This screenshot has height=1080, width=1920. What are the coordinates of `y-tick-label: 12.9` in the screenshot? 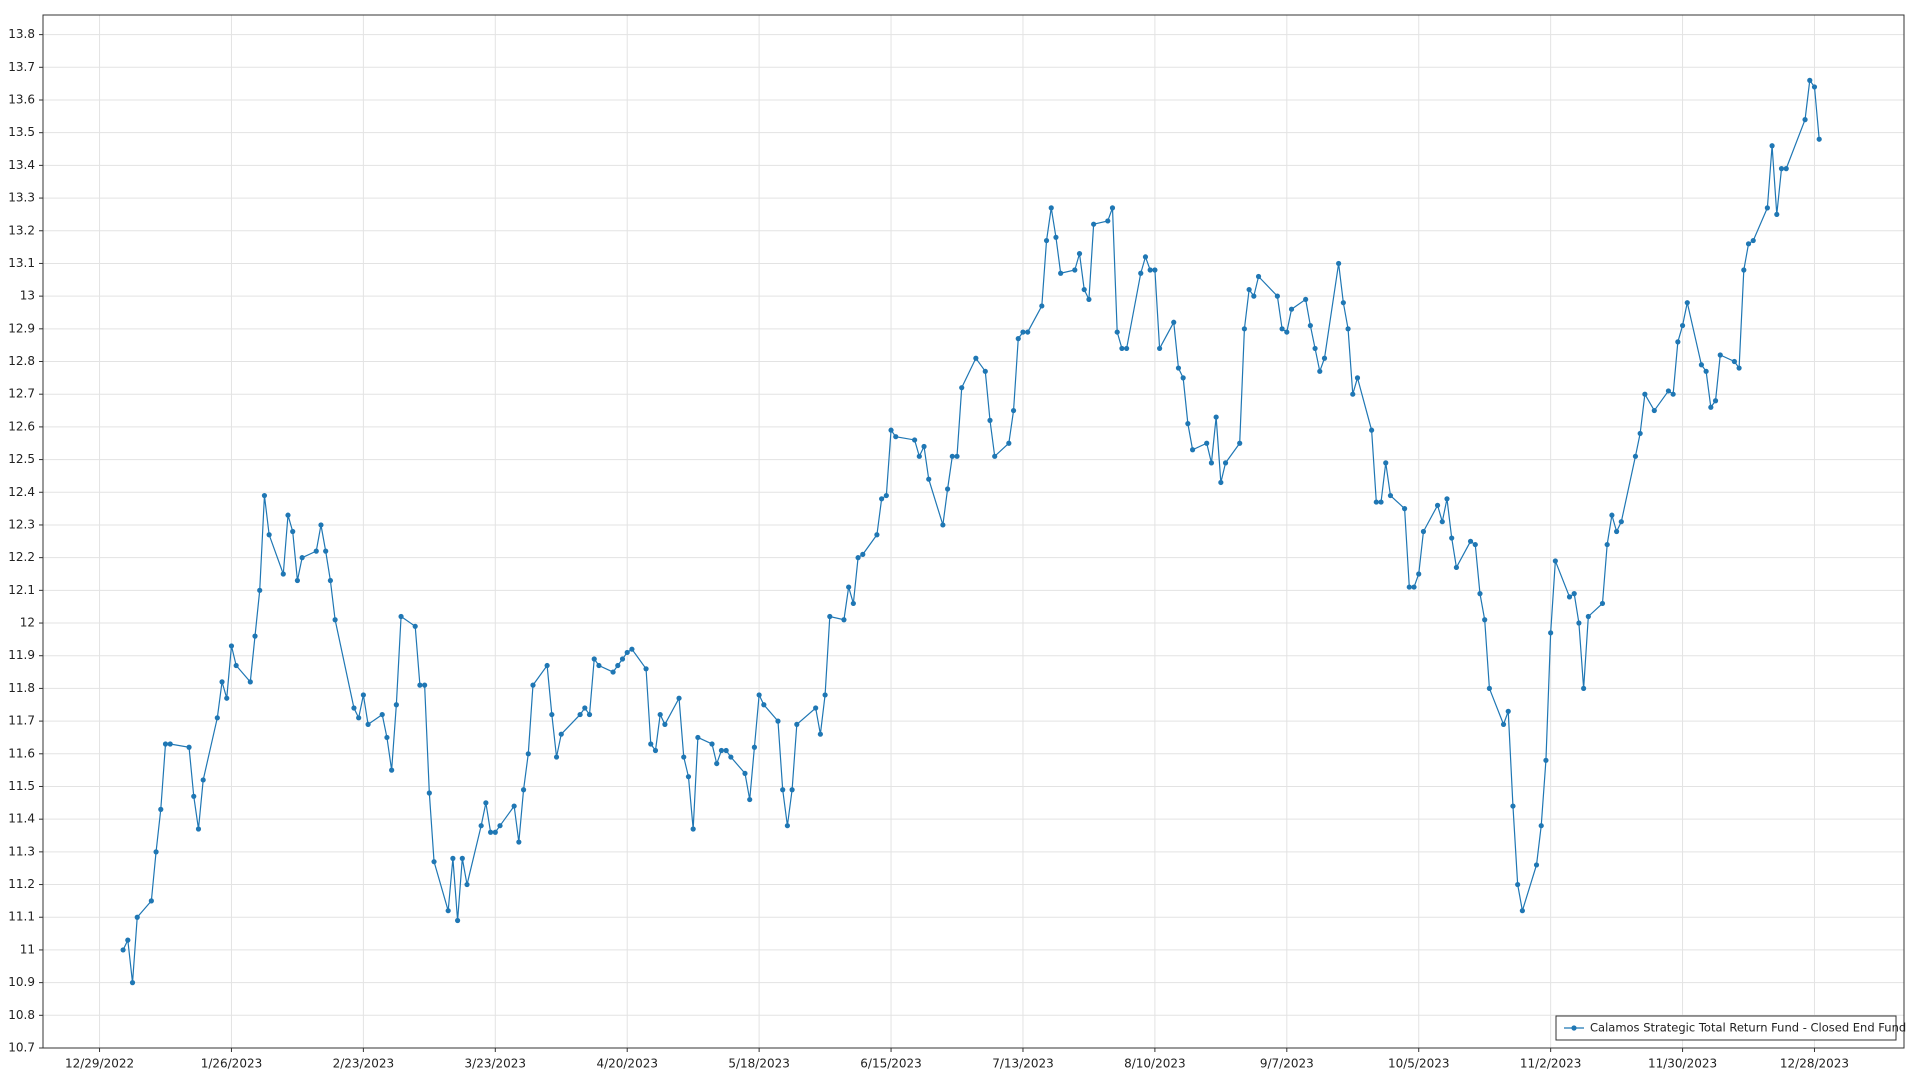 It's located at (21, 328).